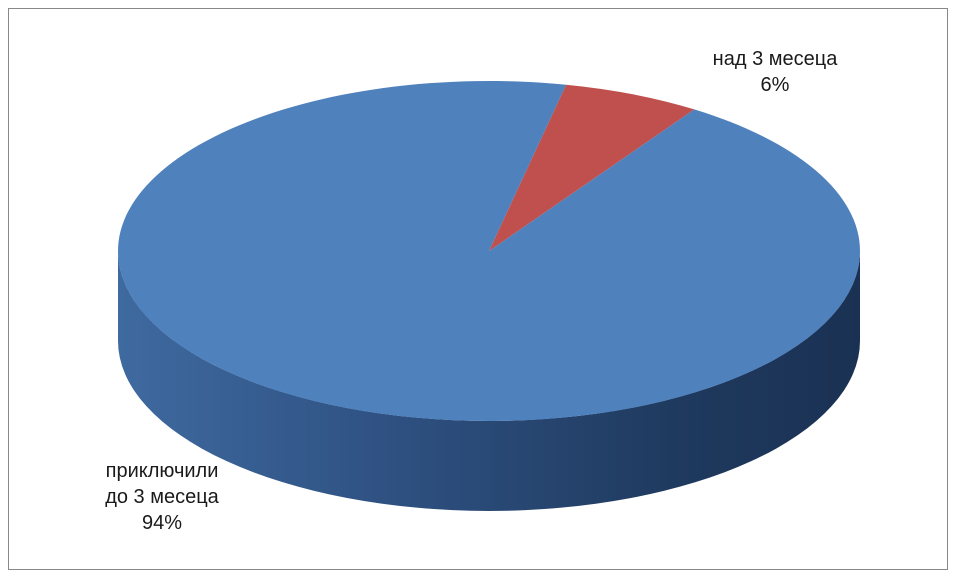 Image resolution: width=958 pixels, height=580 pixels. Describe the element at coordinates (162, 523) in the screenshot. I see `slice-label-up-to-3-months-percent: 94%` at that location.